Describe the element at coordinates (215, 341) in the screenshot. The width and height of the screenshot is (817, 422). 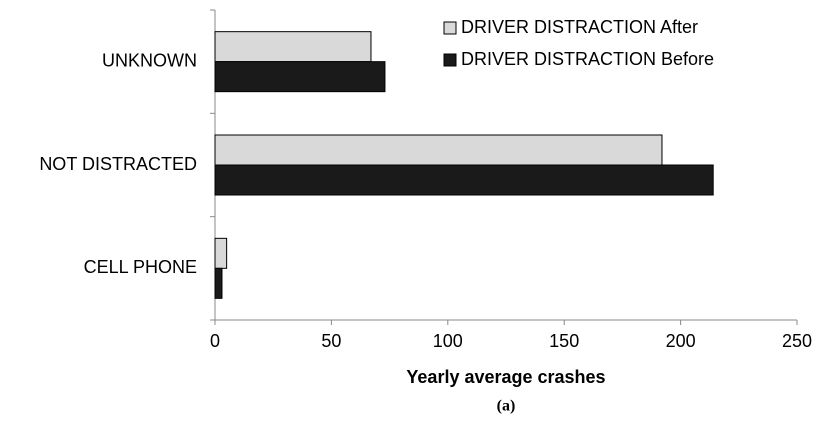
I see `x-tick-label: 0` at that location.